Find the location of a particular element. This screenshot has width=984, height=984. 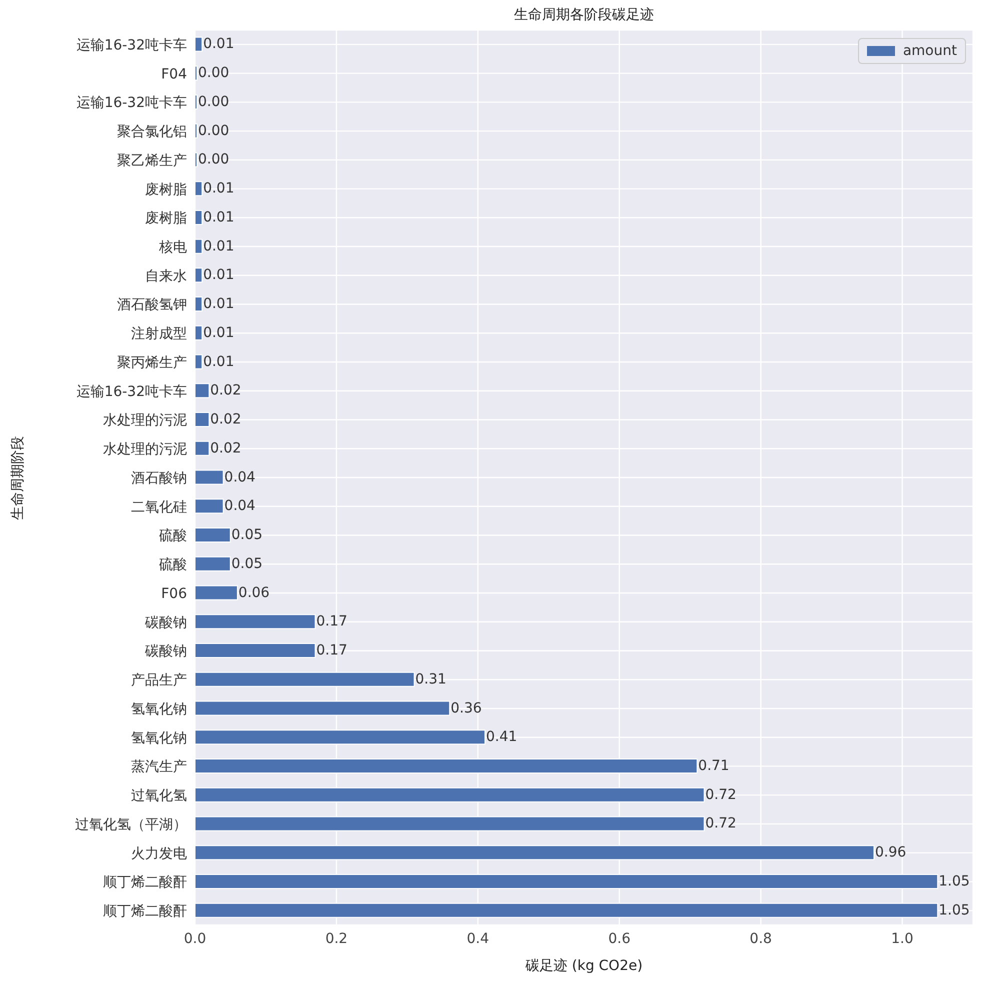

x-tick-label: 0.4 is located at coordinates (478, 938).